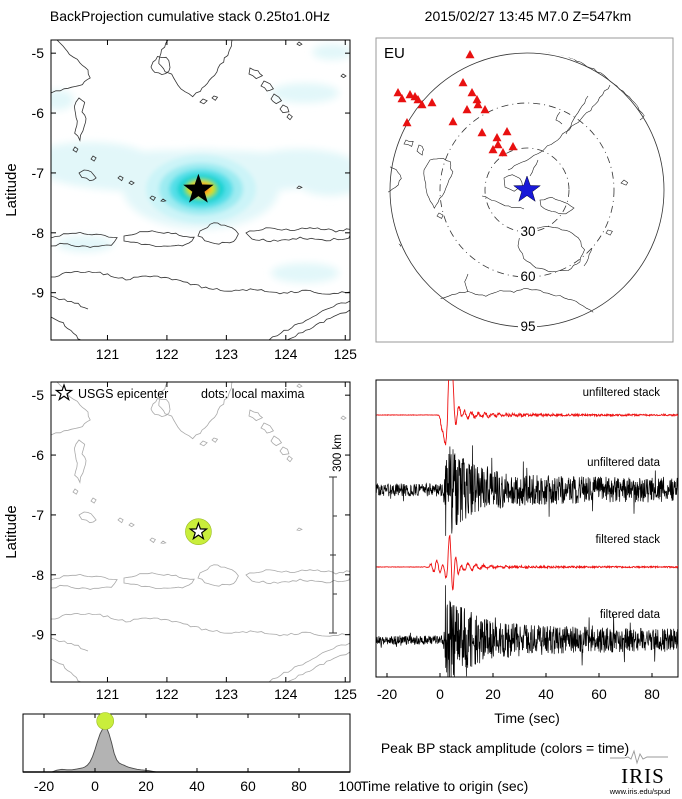 This screenshot has height=799, width=682. Describe the element at coordinates (527, 326) in the screenshot. I see `distance-circle-label: 95` at that location.